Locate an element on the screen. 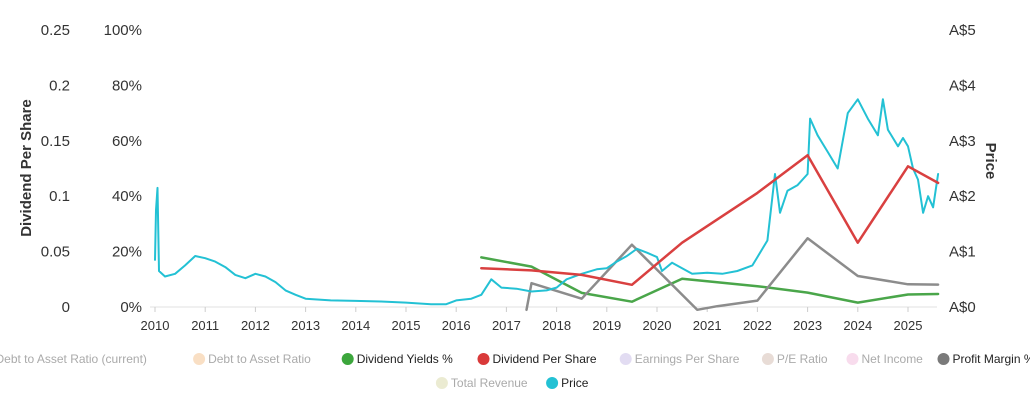 The width and height of the screenshot is (1030, 400). legend-label: Earnings Per Share is located at coordinates (687, 359).